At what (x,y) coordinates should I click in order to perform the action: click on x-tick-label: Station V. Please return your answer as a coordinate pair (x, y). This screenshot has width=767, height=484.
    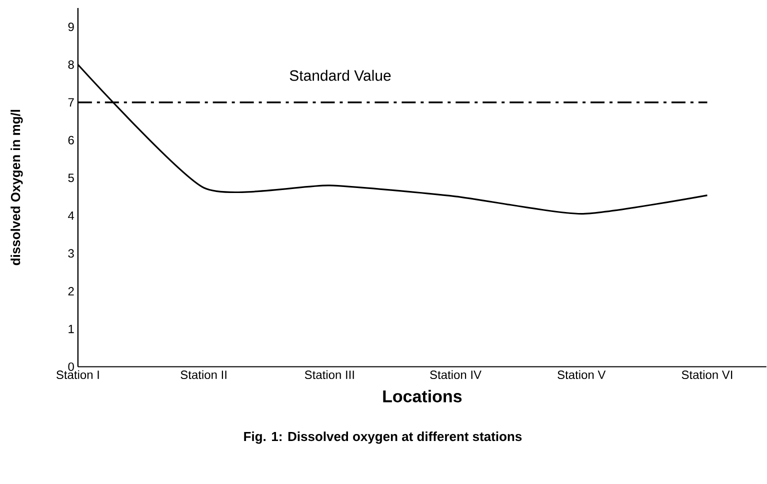
    Looking at the image, I should click on (582, 375).